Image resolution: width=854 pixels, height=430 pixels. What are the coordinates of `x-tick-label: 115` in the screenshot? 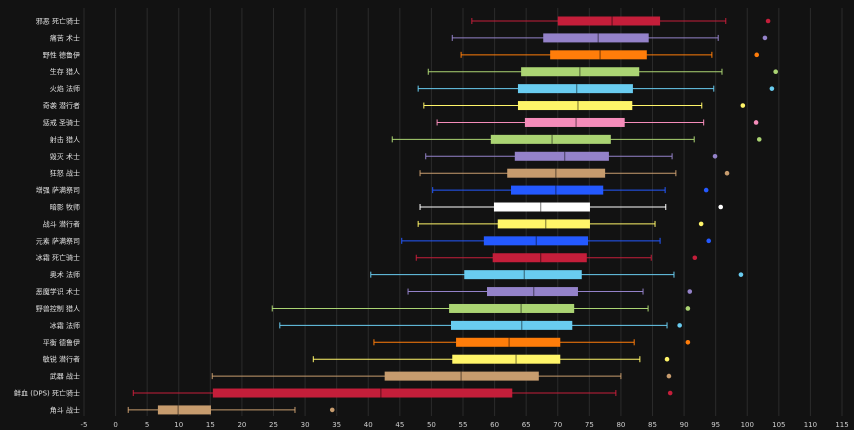 It's located at (841, 425).